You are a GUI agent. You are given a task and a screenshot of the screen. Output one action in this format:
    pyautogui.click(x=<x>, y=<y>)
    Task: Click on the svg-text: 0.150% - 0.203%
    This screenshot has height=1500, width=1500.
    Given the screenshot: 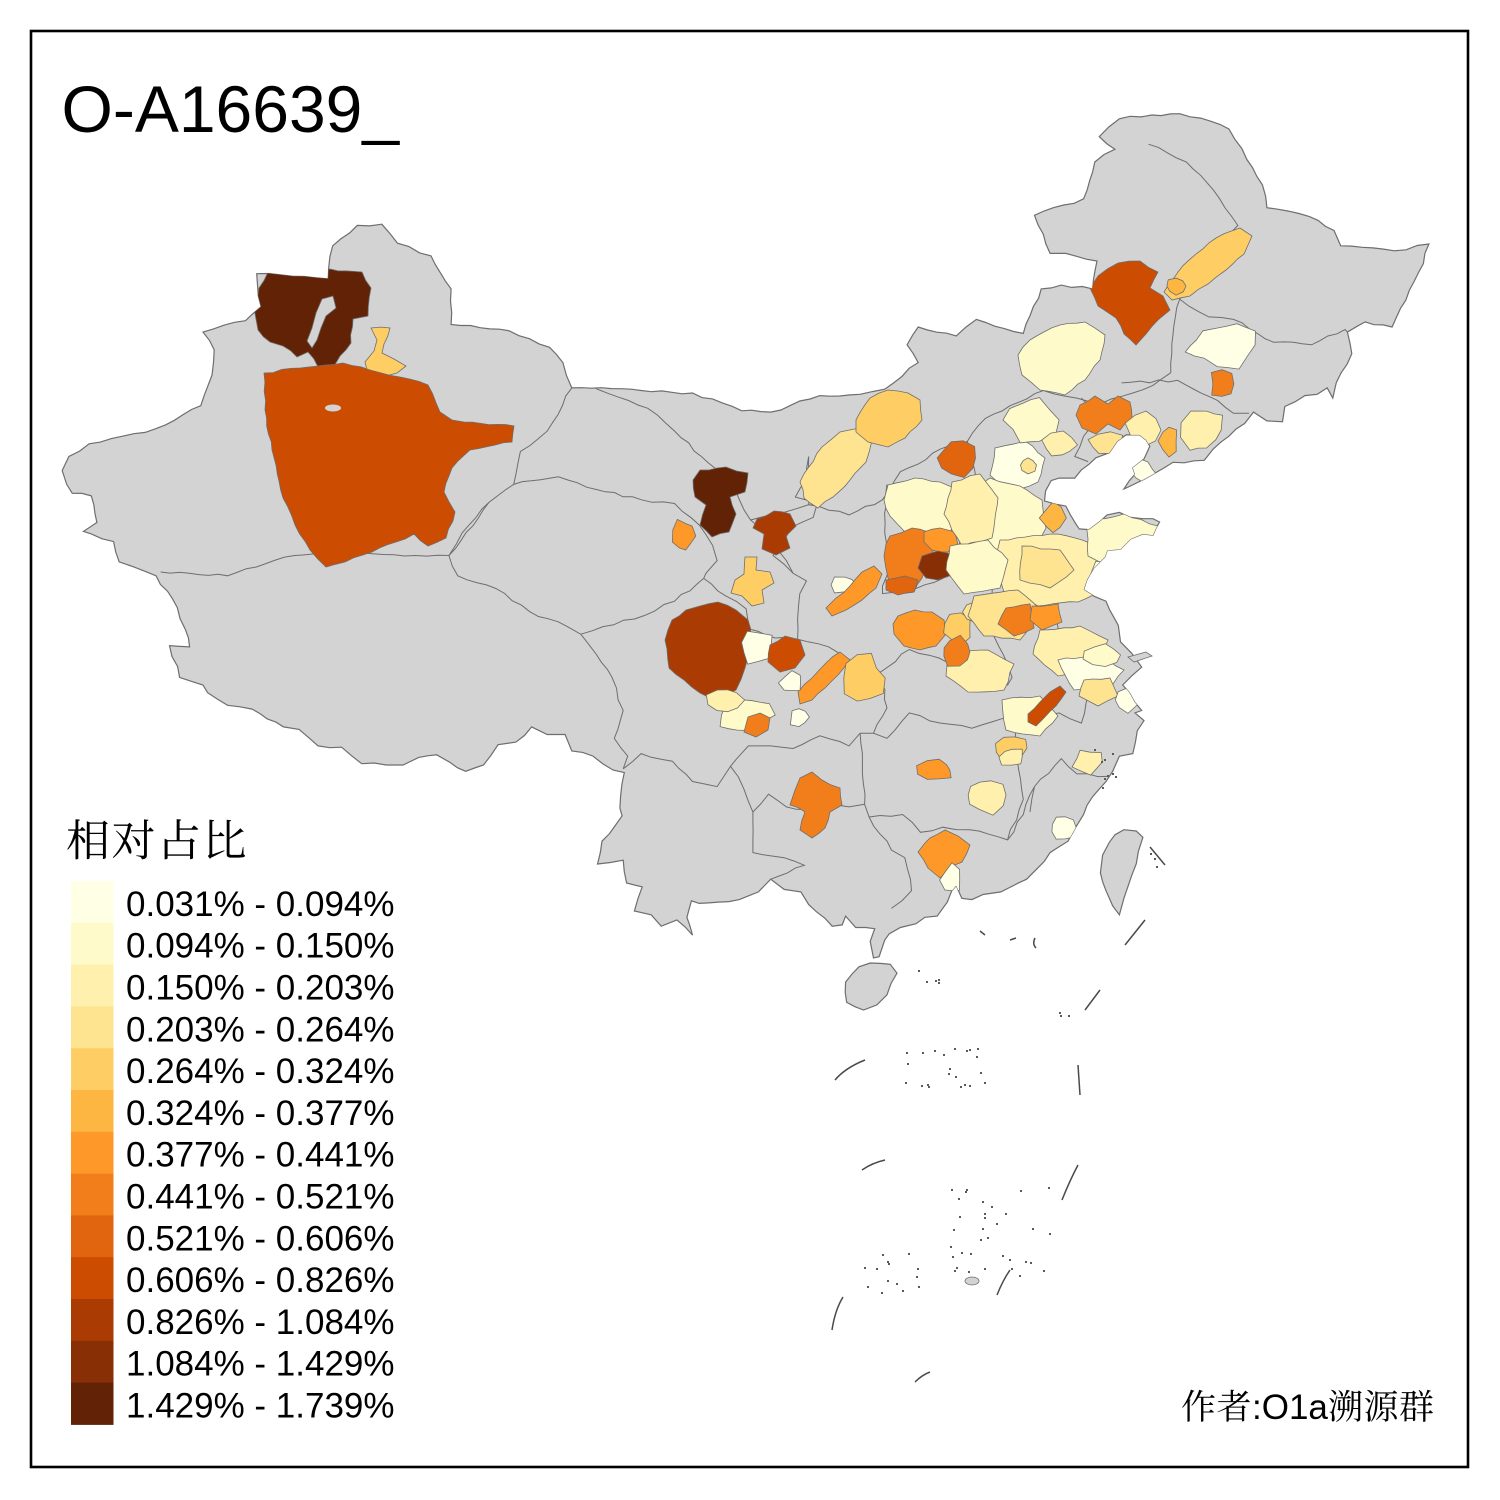 What is the action you would take?
    pyautogui.click(x=260, y=988)
    